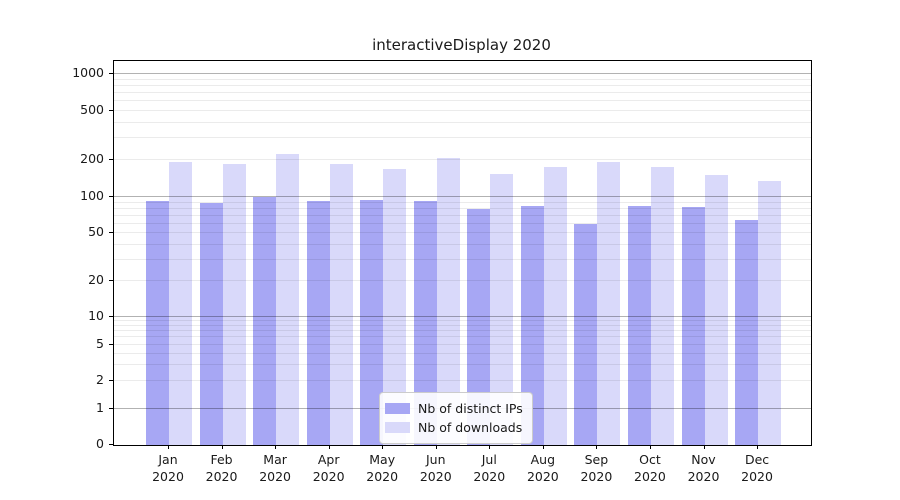 This screenshot has width=900, height=500. Describe the element at coordinates (100, 407) in the screenshot. I see `y-tick-label-1: 1` at that location.